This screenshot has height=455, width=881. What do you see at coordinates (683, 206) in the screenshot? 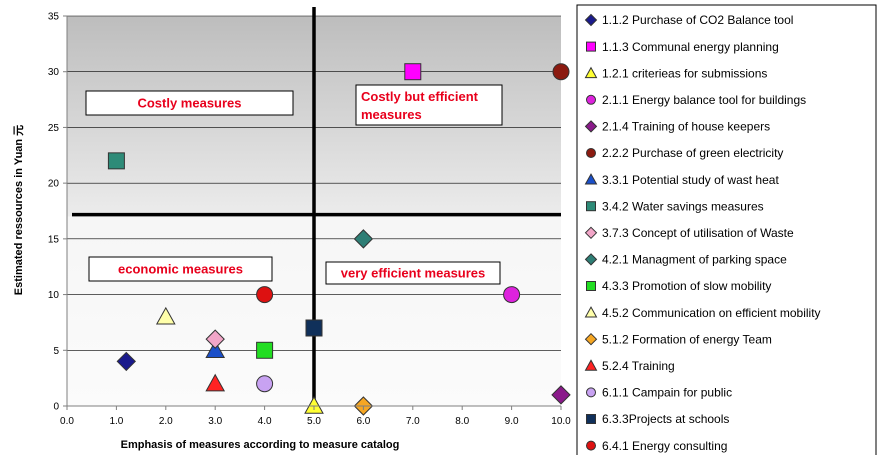
I see `legend-entry: 3.4.2 Water savings measures` at bounding box center [683, 206].